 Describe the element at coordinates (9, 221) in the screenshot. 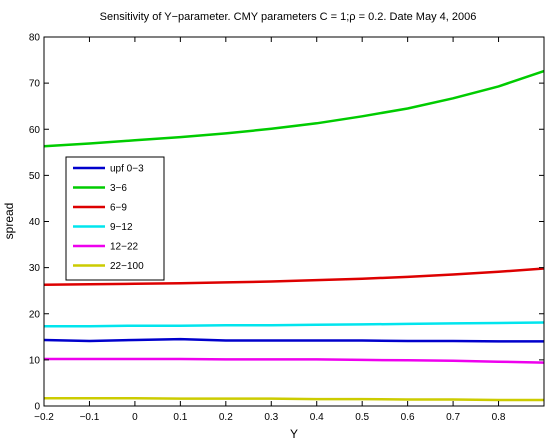

I see `y-axis-label: spread` at that location.